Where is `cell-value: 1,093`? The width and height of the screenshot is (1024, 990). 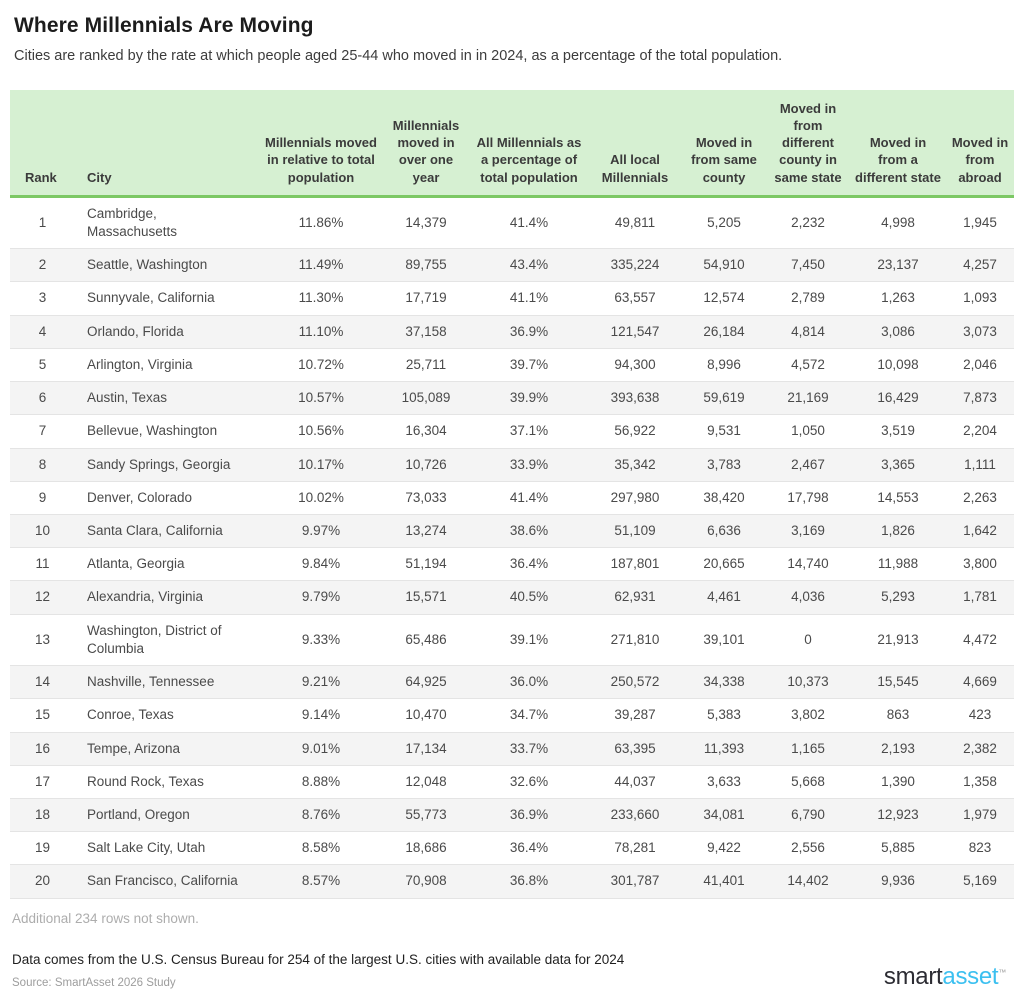
cell-value: 1,093 is located at coordinates (980, 298).